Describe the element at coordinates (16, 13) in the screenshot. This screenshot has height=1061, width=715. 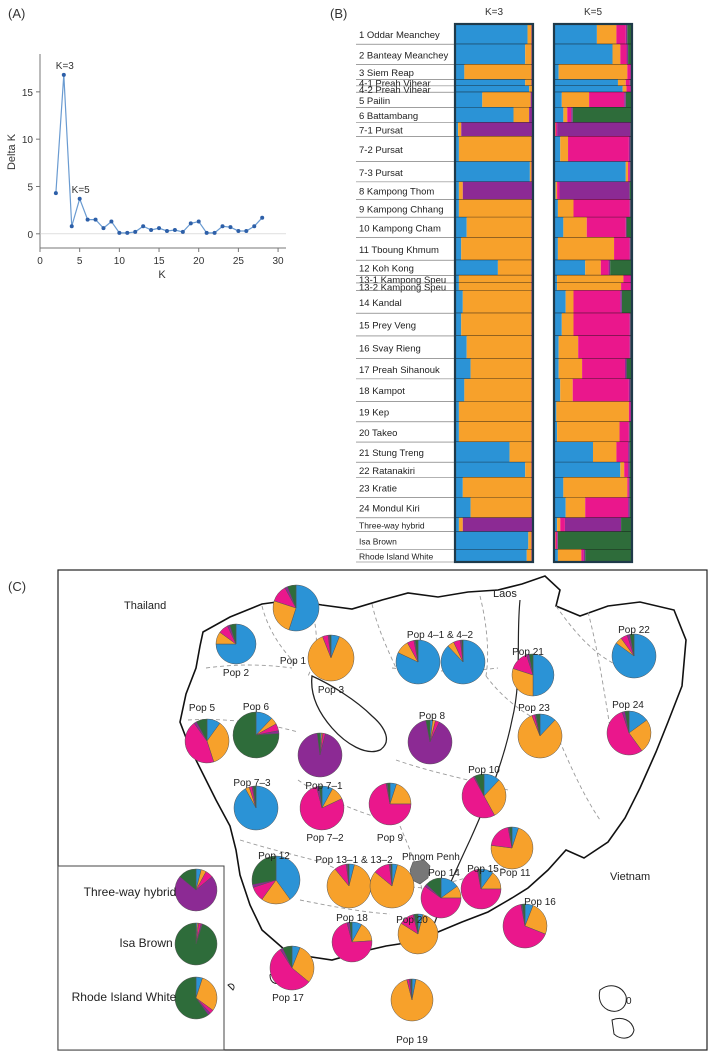
I see `panel-label-a: (A)` at that location.